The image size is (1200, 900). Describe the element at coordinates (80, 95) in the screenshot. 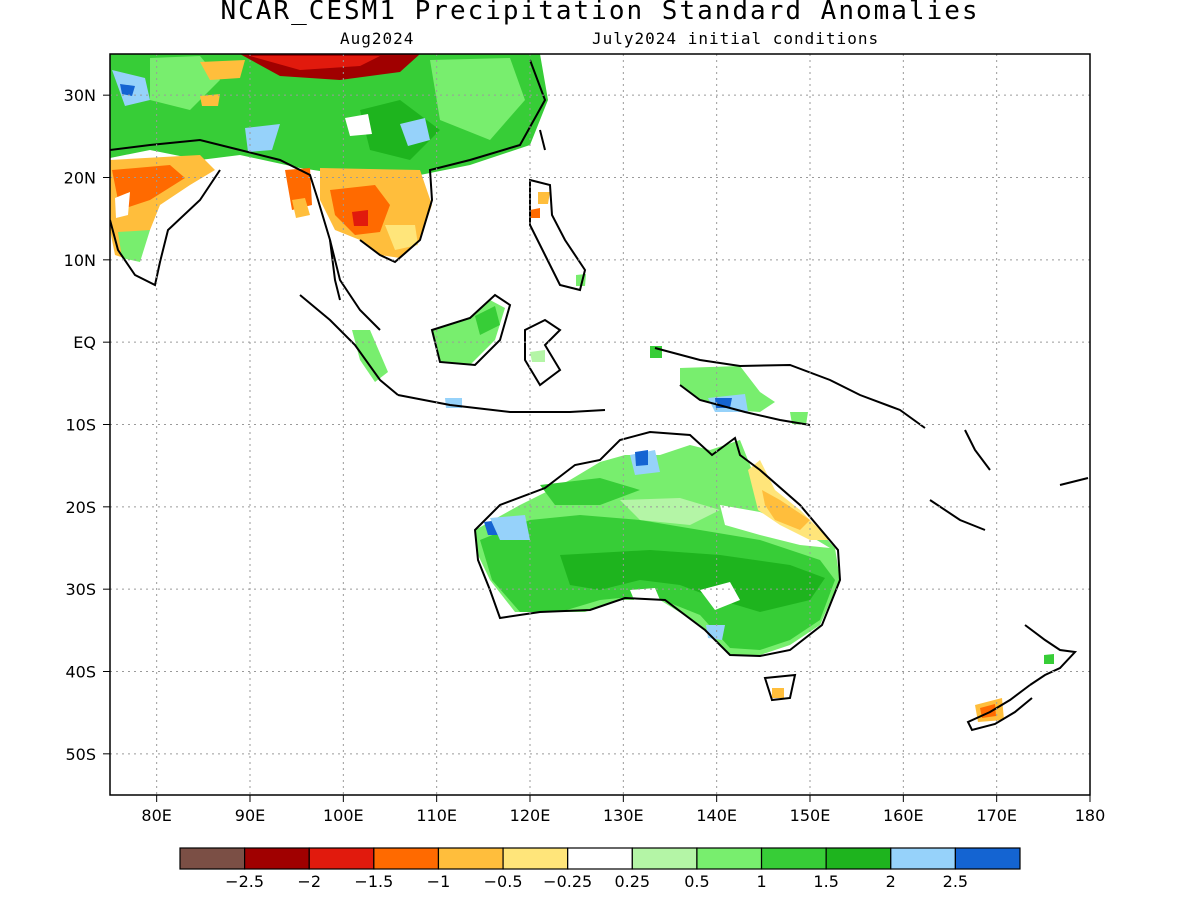

I see `lat-tick-label: 30N` at that location.